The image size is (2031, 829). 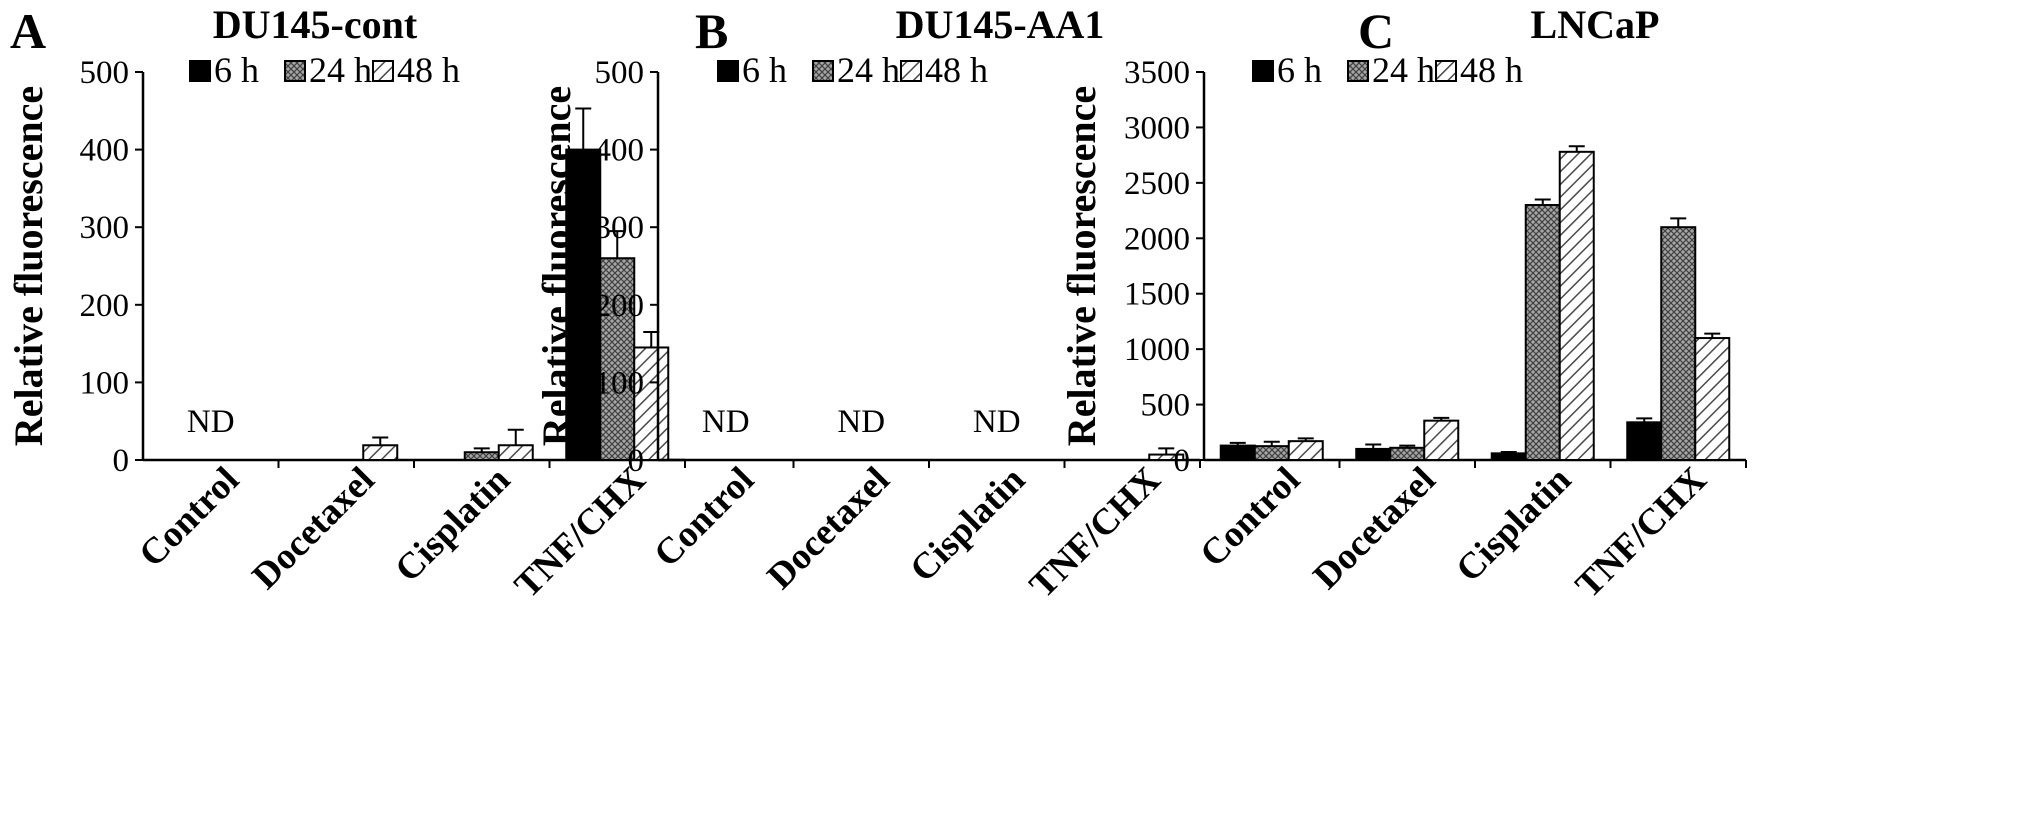 I want to click on y-tick-label: 3000, so click(x=1157, y=128).